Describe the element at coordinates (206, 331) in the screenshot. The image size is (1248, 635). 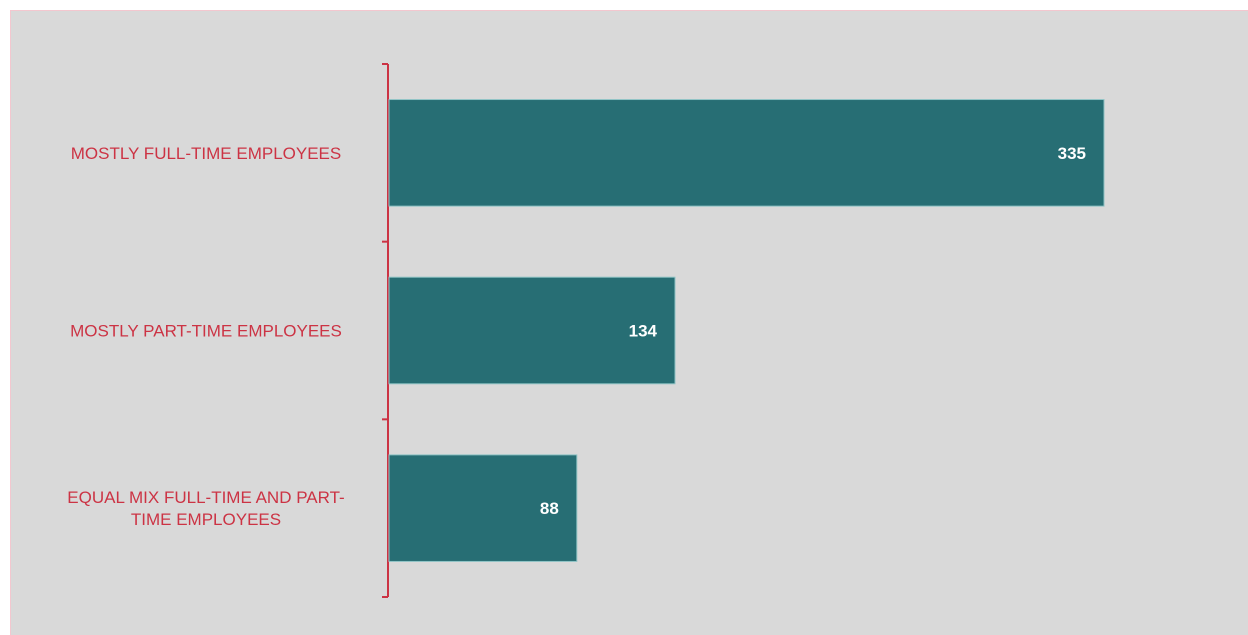
I see `category-label: MOSTLY PART-TIME EMPLOYEES` at that location.